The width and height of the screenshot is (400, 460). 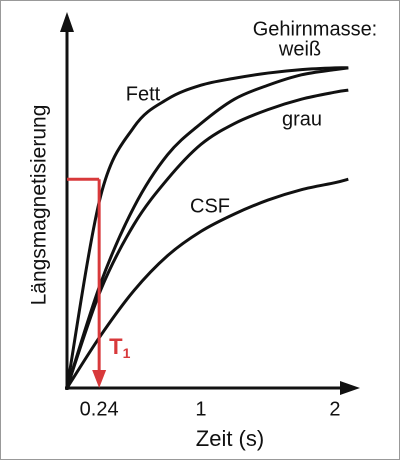 I want to click on x-axis-label: Zeit (s), so click(x=230, y=438).